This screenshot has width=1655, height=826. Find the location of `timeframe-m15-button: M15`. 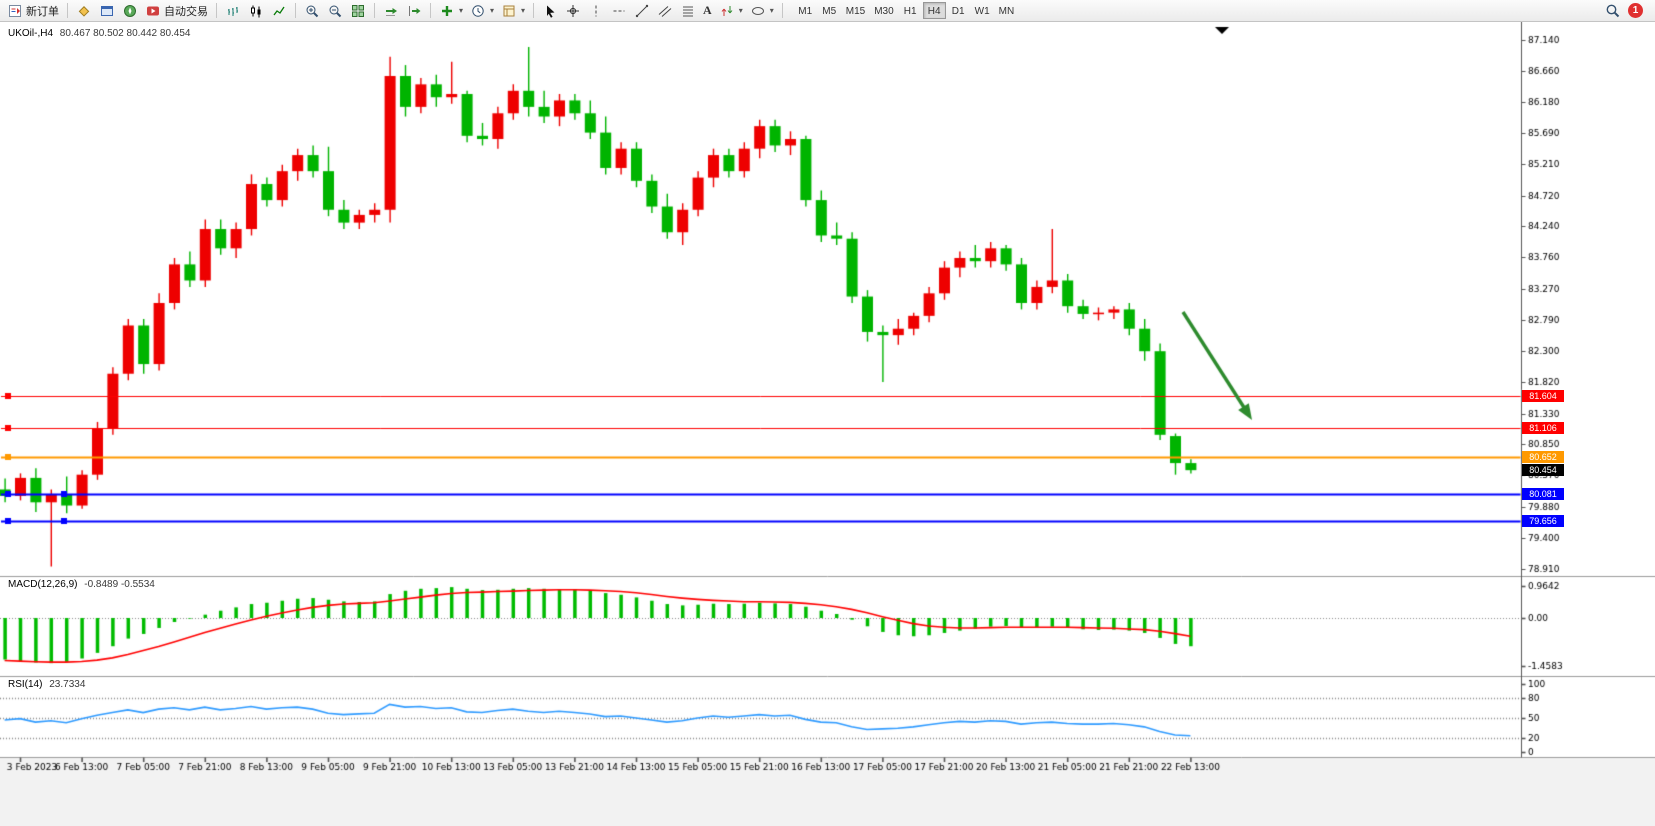

timeframe-m15-button: M15 is located at coordinates (855, 10).